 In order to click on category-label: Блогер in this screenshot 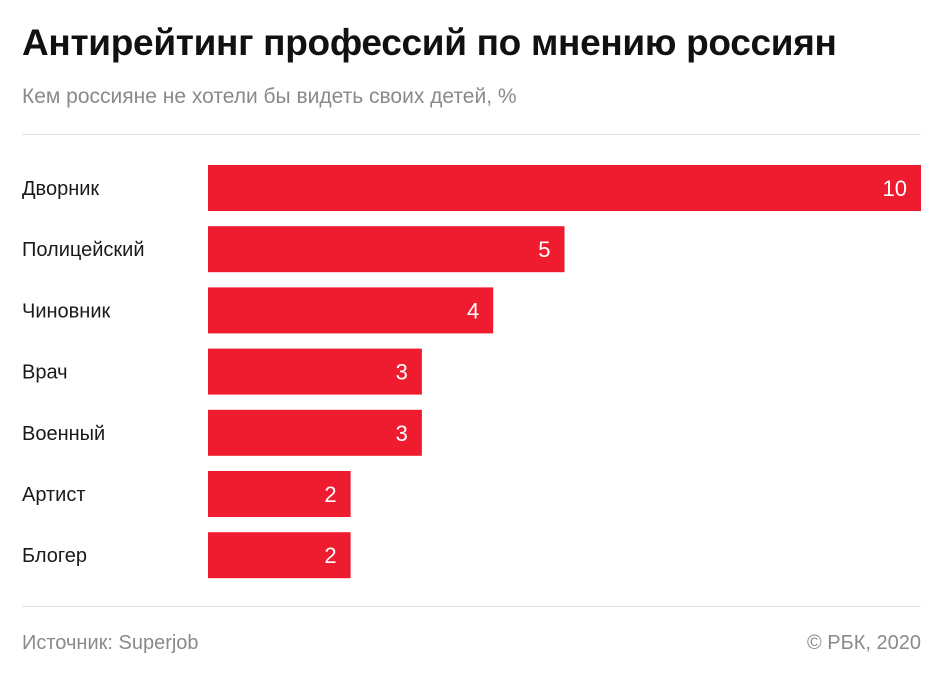, I will do `click(54, 556)`.